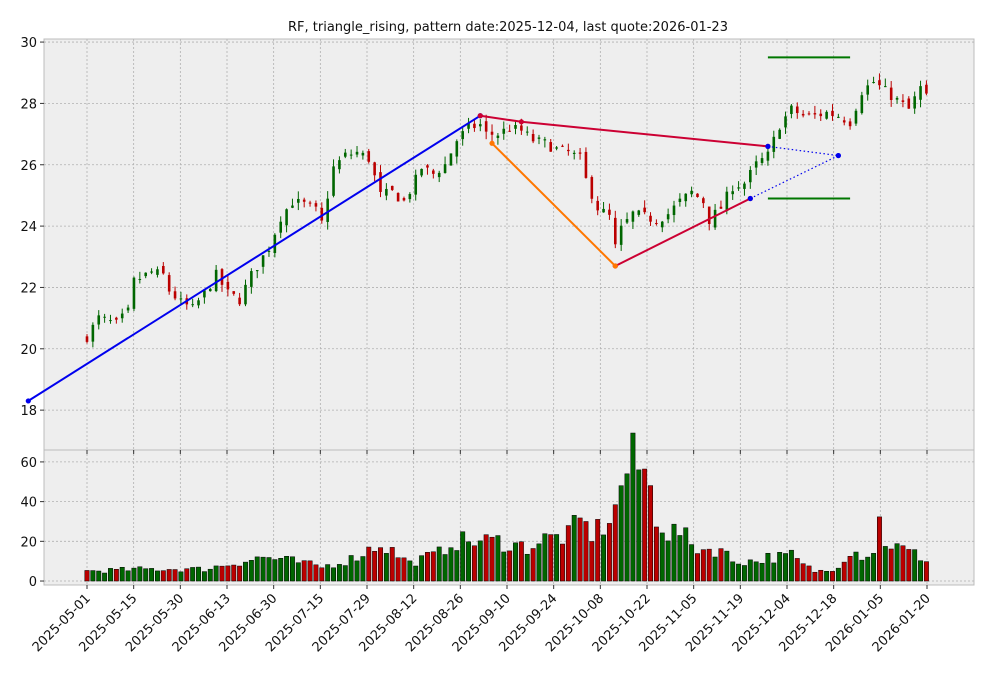 This screenshot has width=993, height=678. What do you see at coordinates (682, 232) in the screenshot?
I see `overlay-lower` at bounding box center [682, 232].